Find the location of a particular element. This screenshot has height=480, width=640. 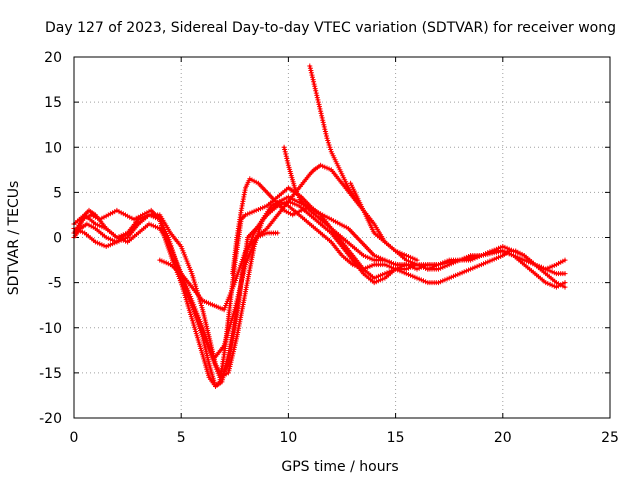

x-tick-label: 5 is located at coordinates (181, 438).